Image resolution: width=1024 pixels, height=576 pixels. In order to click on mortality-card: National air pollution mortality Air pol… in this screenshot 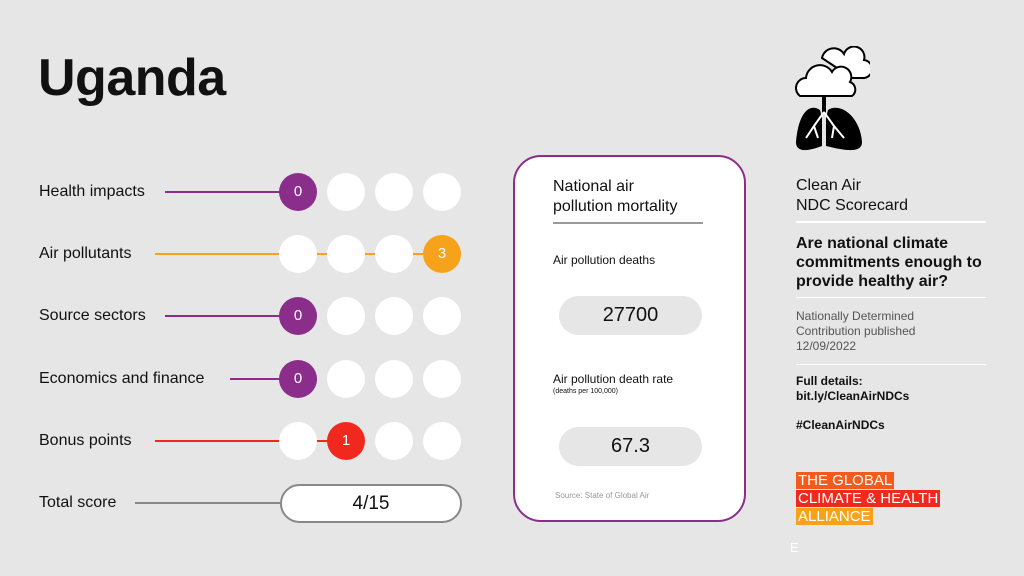, I will do `click(629, 338)`.